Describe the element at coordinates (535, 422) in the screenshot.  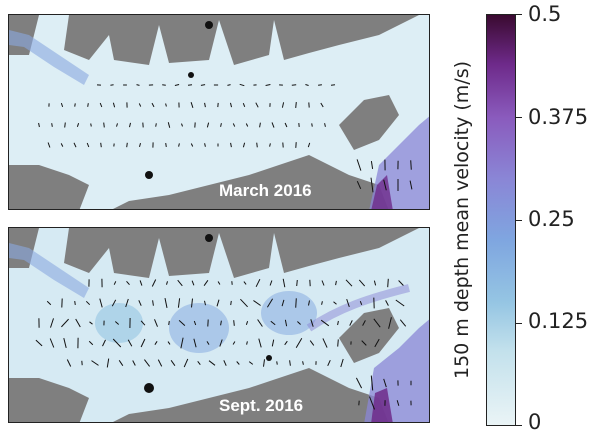
I see `colorbar-tick-label: 0` at that location.